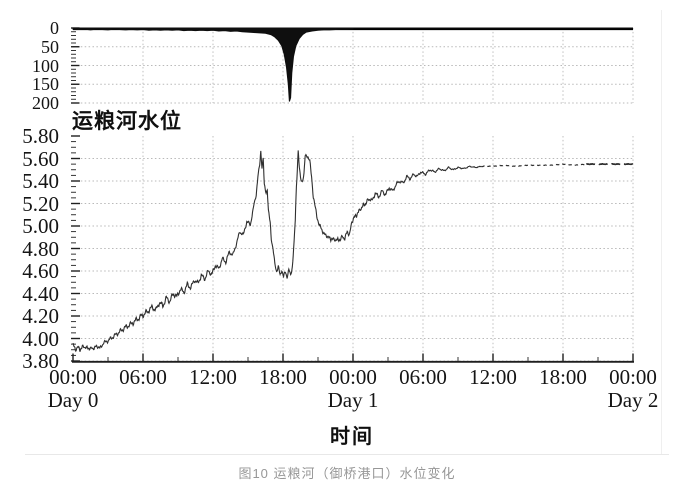 The width and height of the screenshot is (694, 494). I want to click on figure-caption: 图10 运粮河（御桥港口）水位变化, so click(347, 473).